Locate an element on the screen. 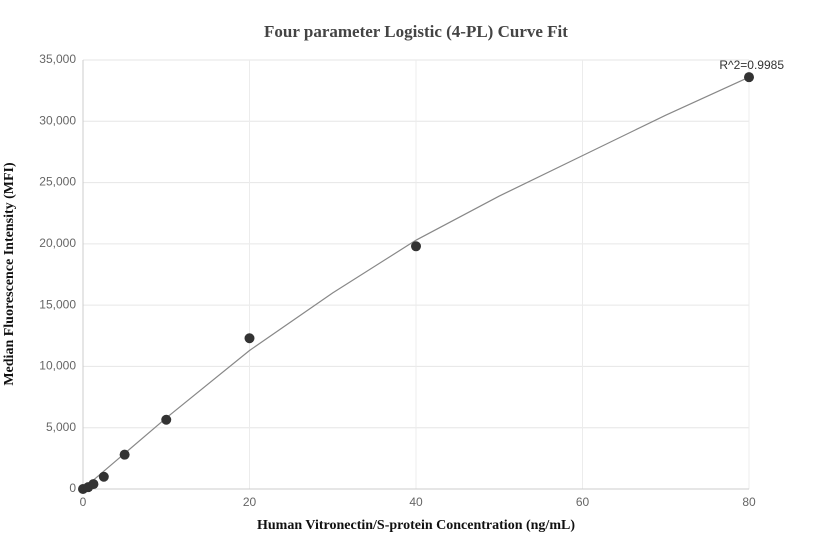 This screenshot has width=832, height=560. x-tick-label: 0 is located at coordinates (83, 502).